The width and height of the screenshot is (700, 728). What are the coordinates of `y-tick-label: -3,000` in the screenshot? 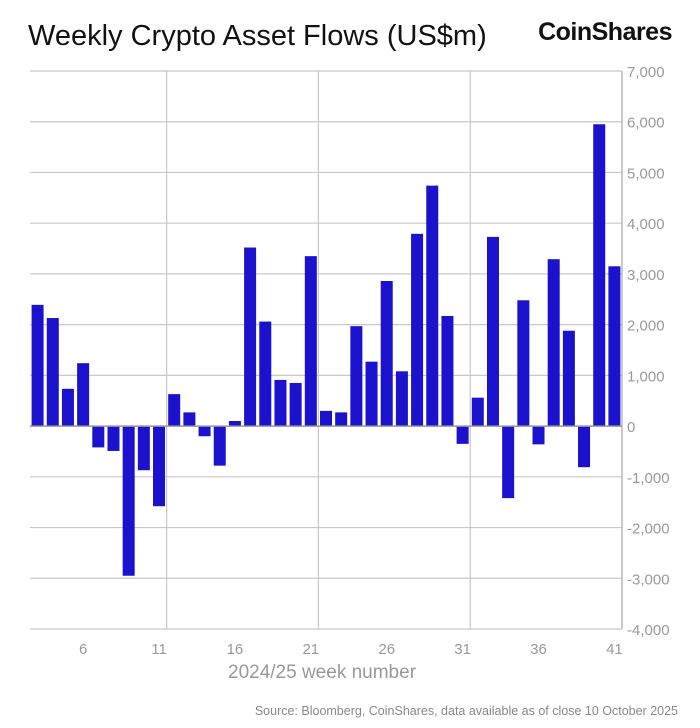 It's located at (648, 579).